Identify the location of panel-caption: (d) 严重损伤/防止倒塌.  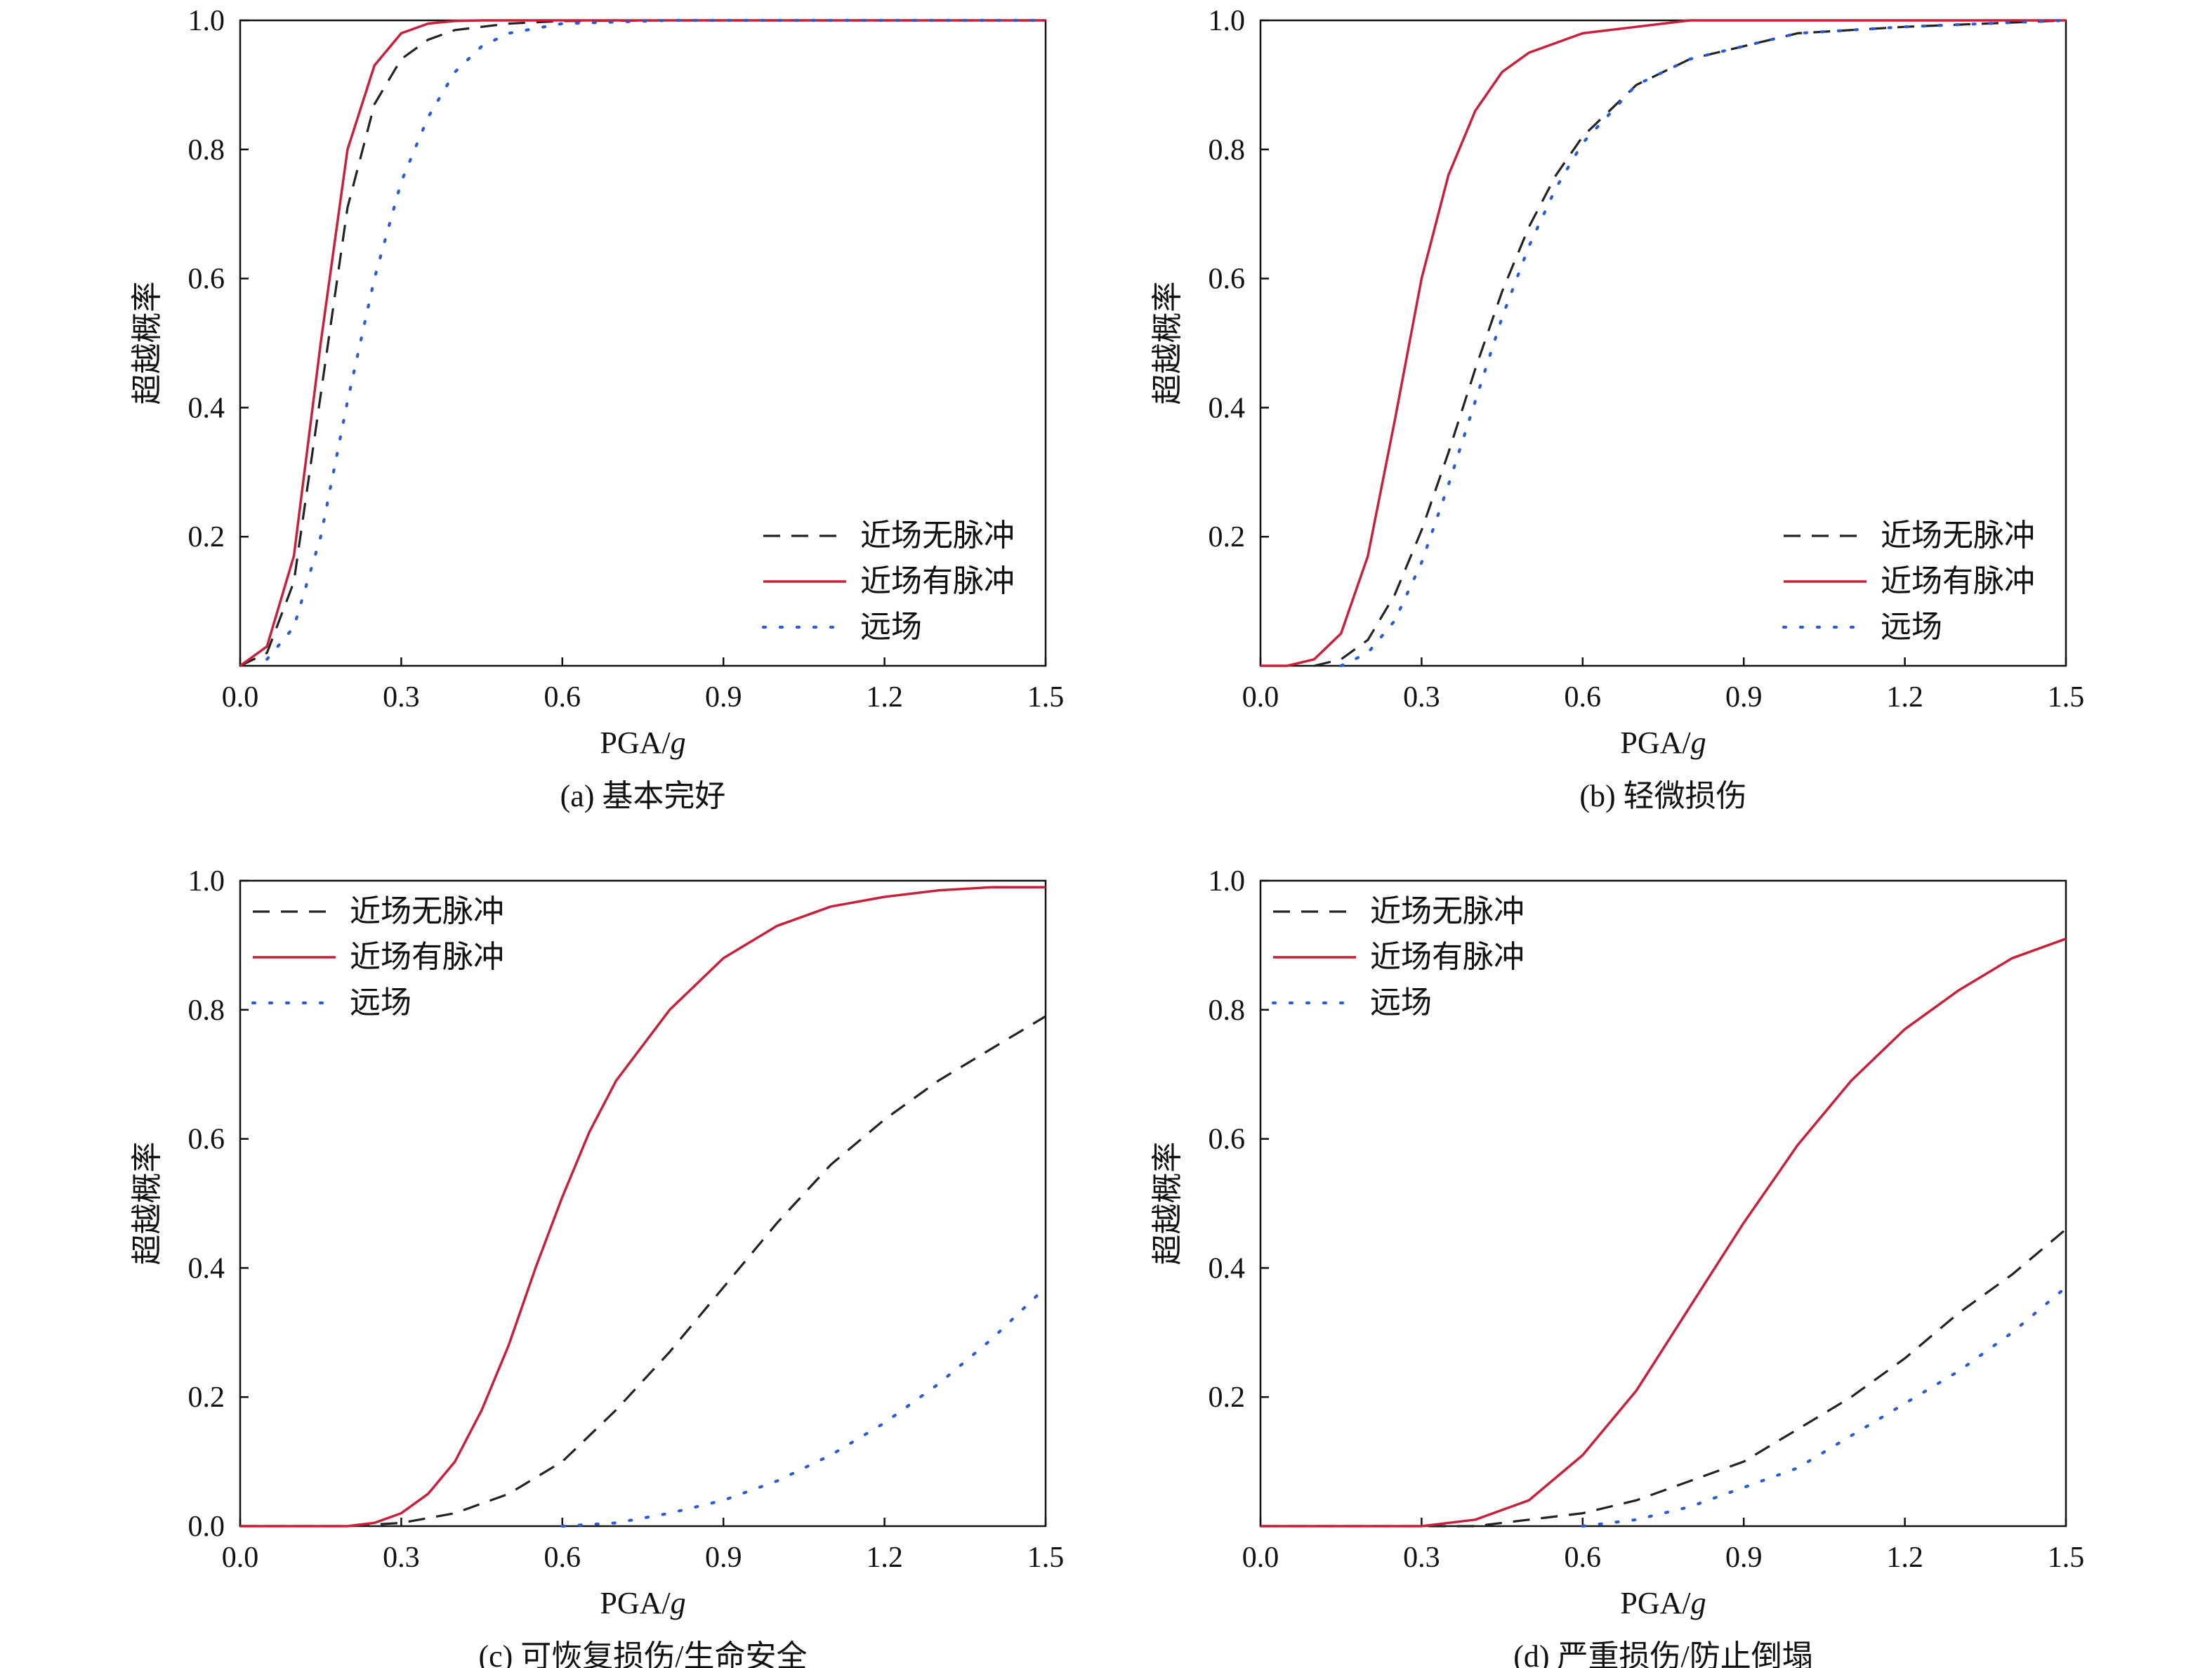
(1663, 1653).